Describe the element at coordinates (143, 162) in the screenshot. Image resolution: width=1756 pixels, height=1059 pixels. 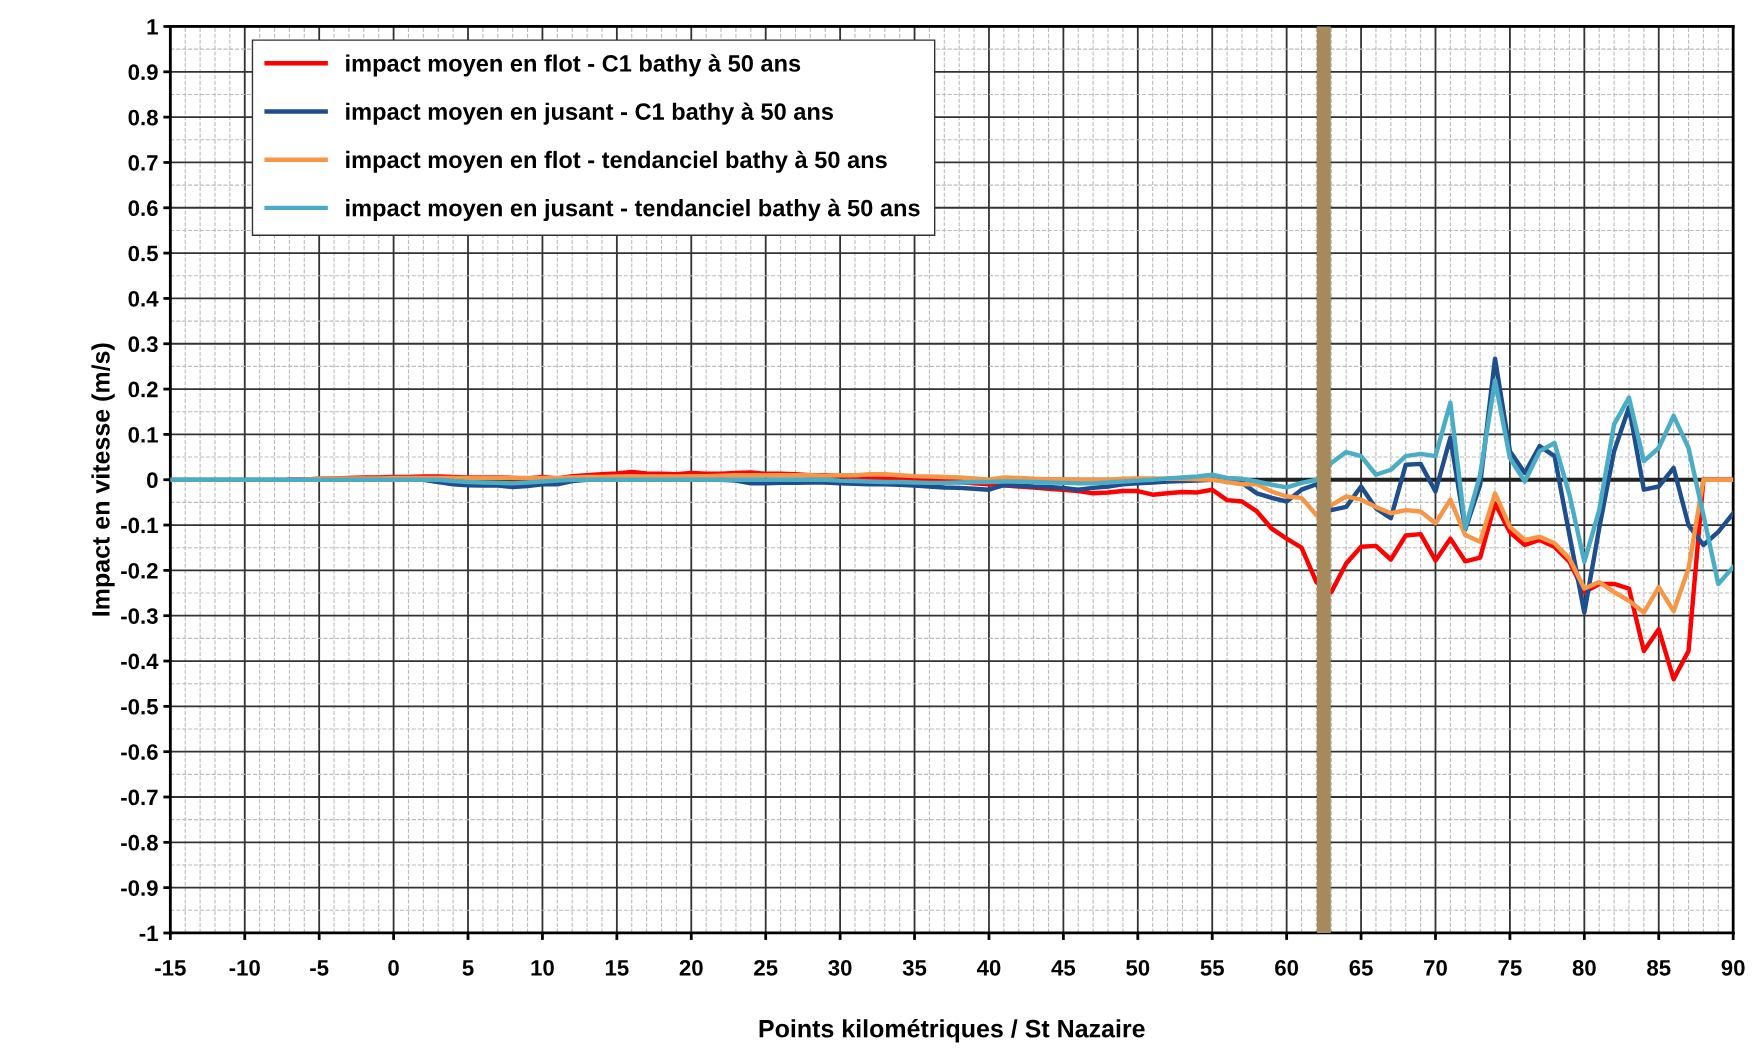
I see `y-tick-label: 0.7` at that location.